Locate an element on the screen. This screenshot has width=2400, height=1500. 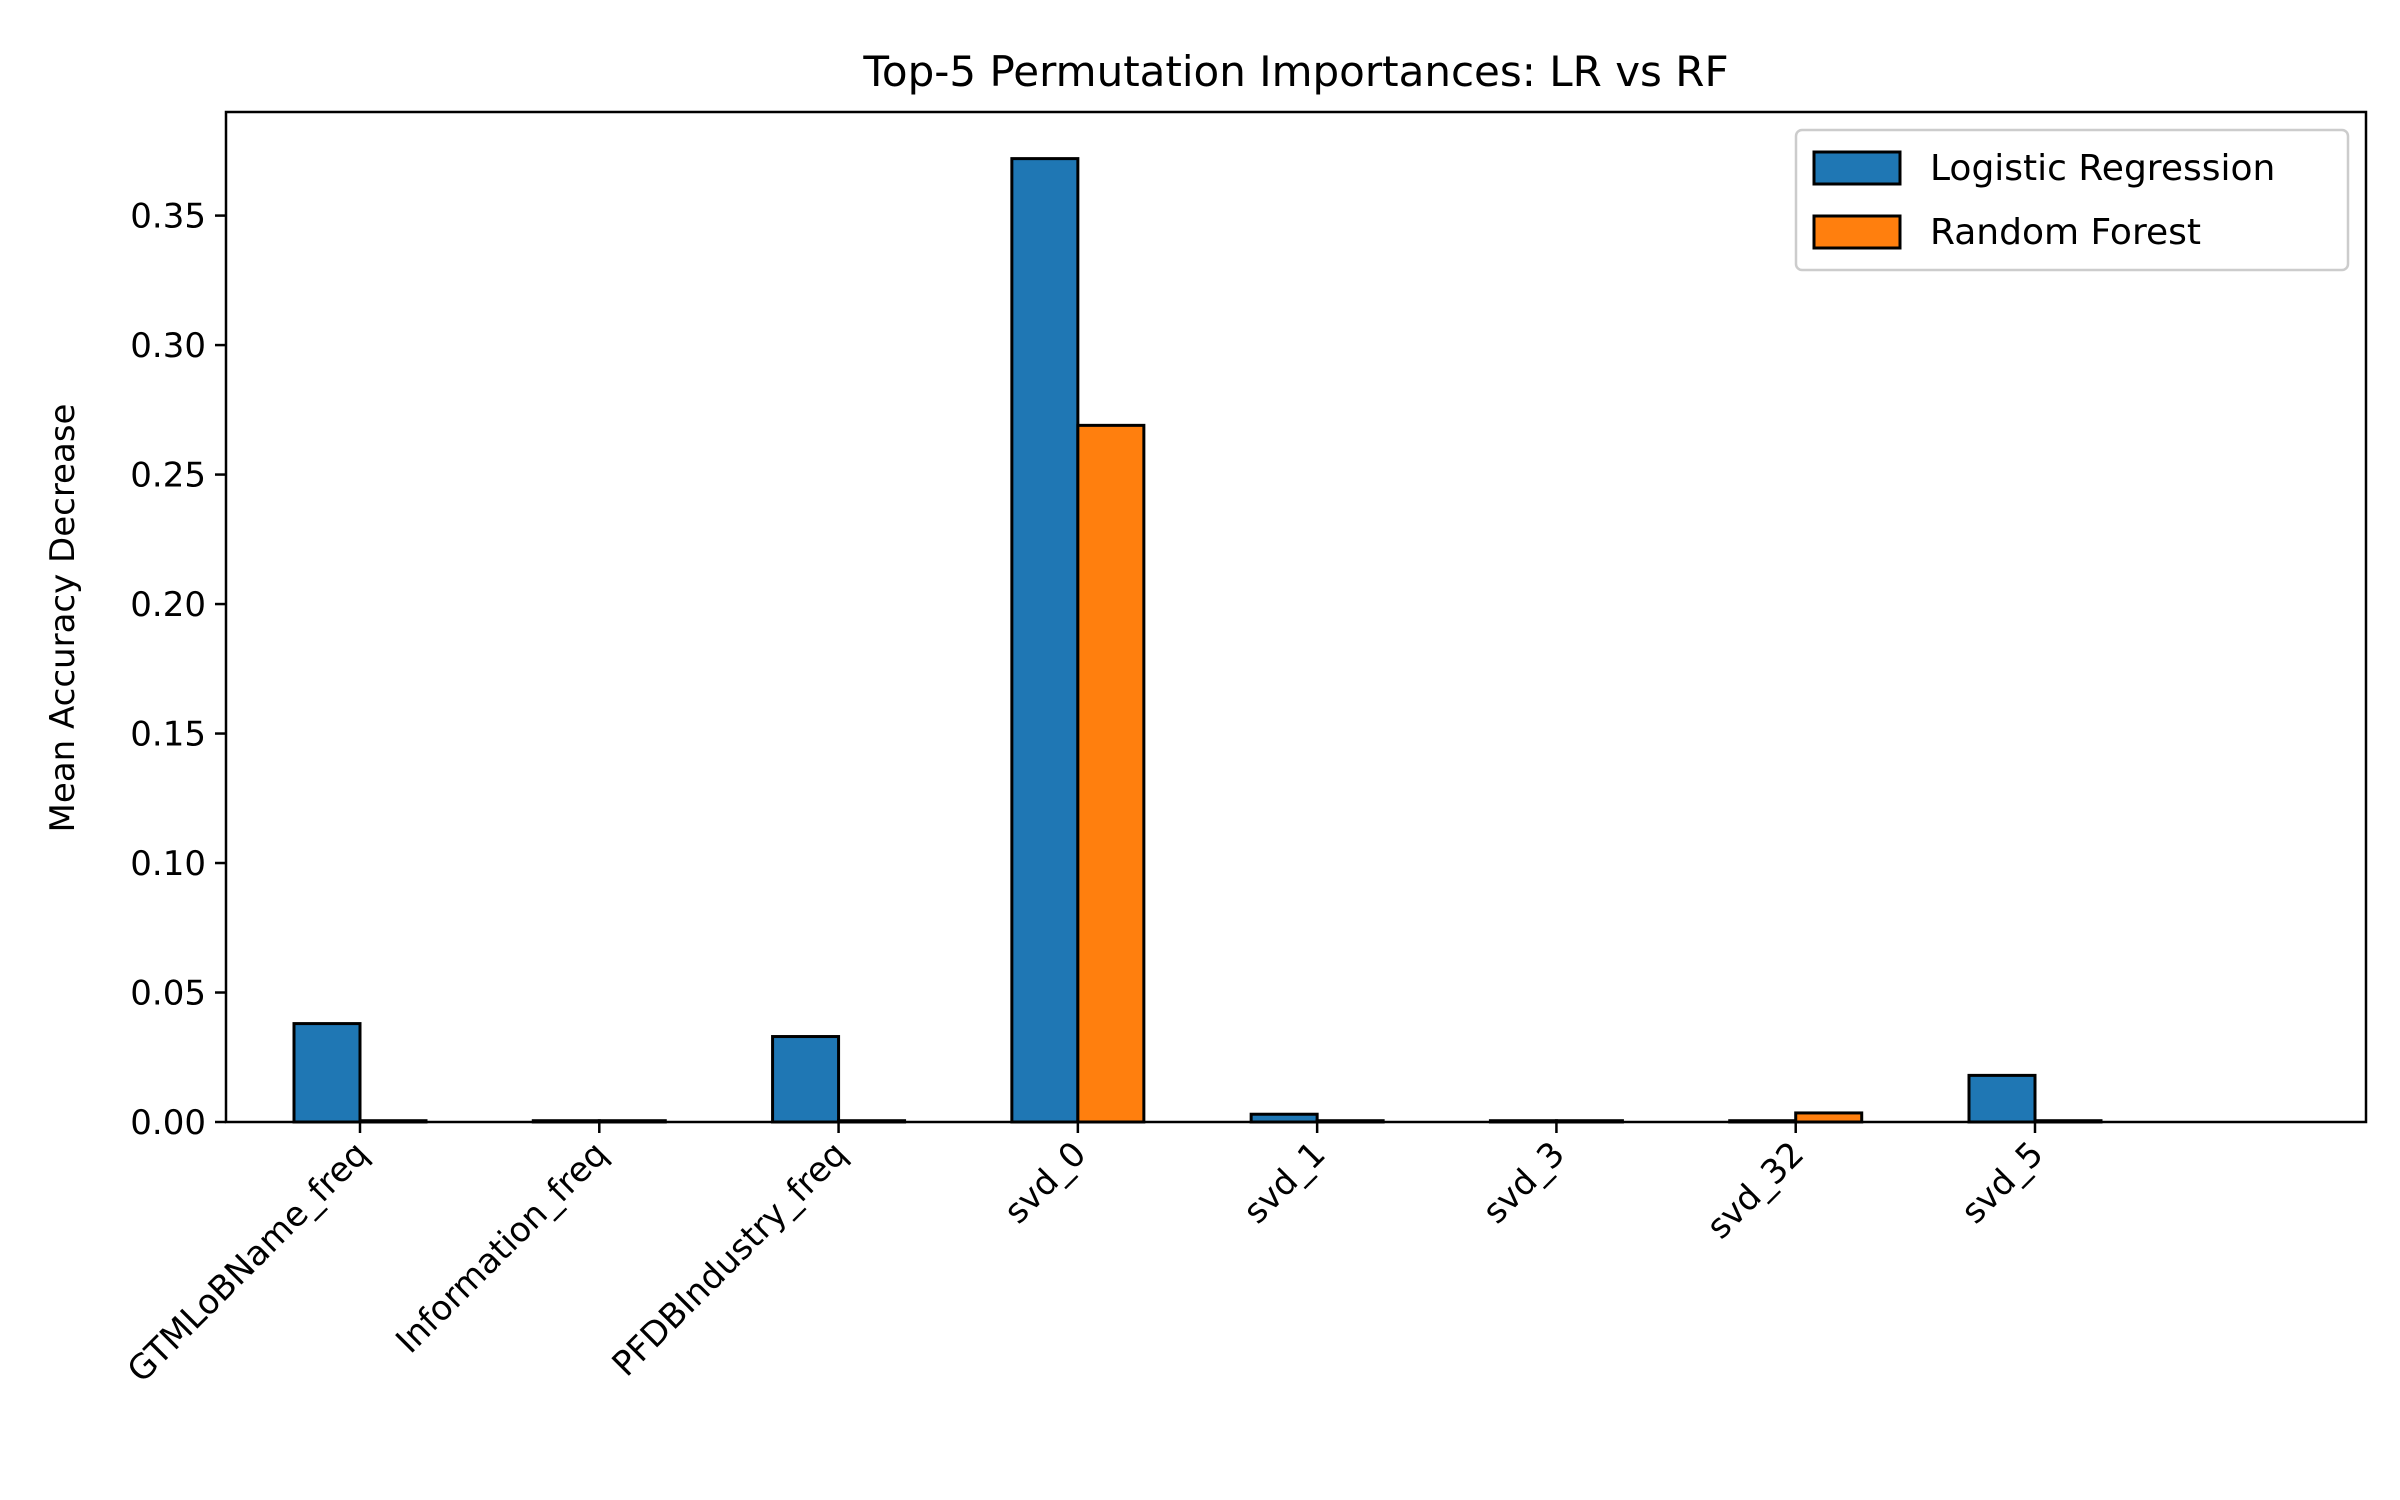
legend-label: Logistic Regression is located at coordinates (2102, 168).